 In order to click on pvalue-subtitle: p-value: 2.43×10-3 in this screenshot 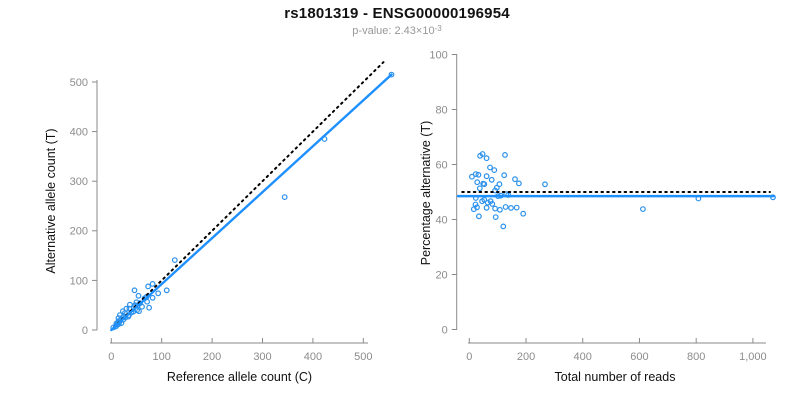, I will do `click(397, 30)`.